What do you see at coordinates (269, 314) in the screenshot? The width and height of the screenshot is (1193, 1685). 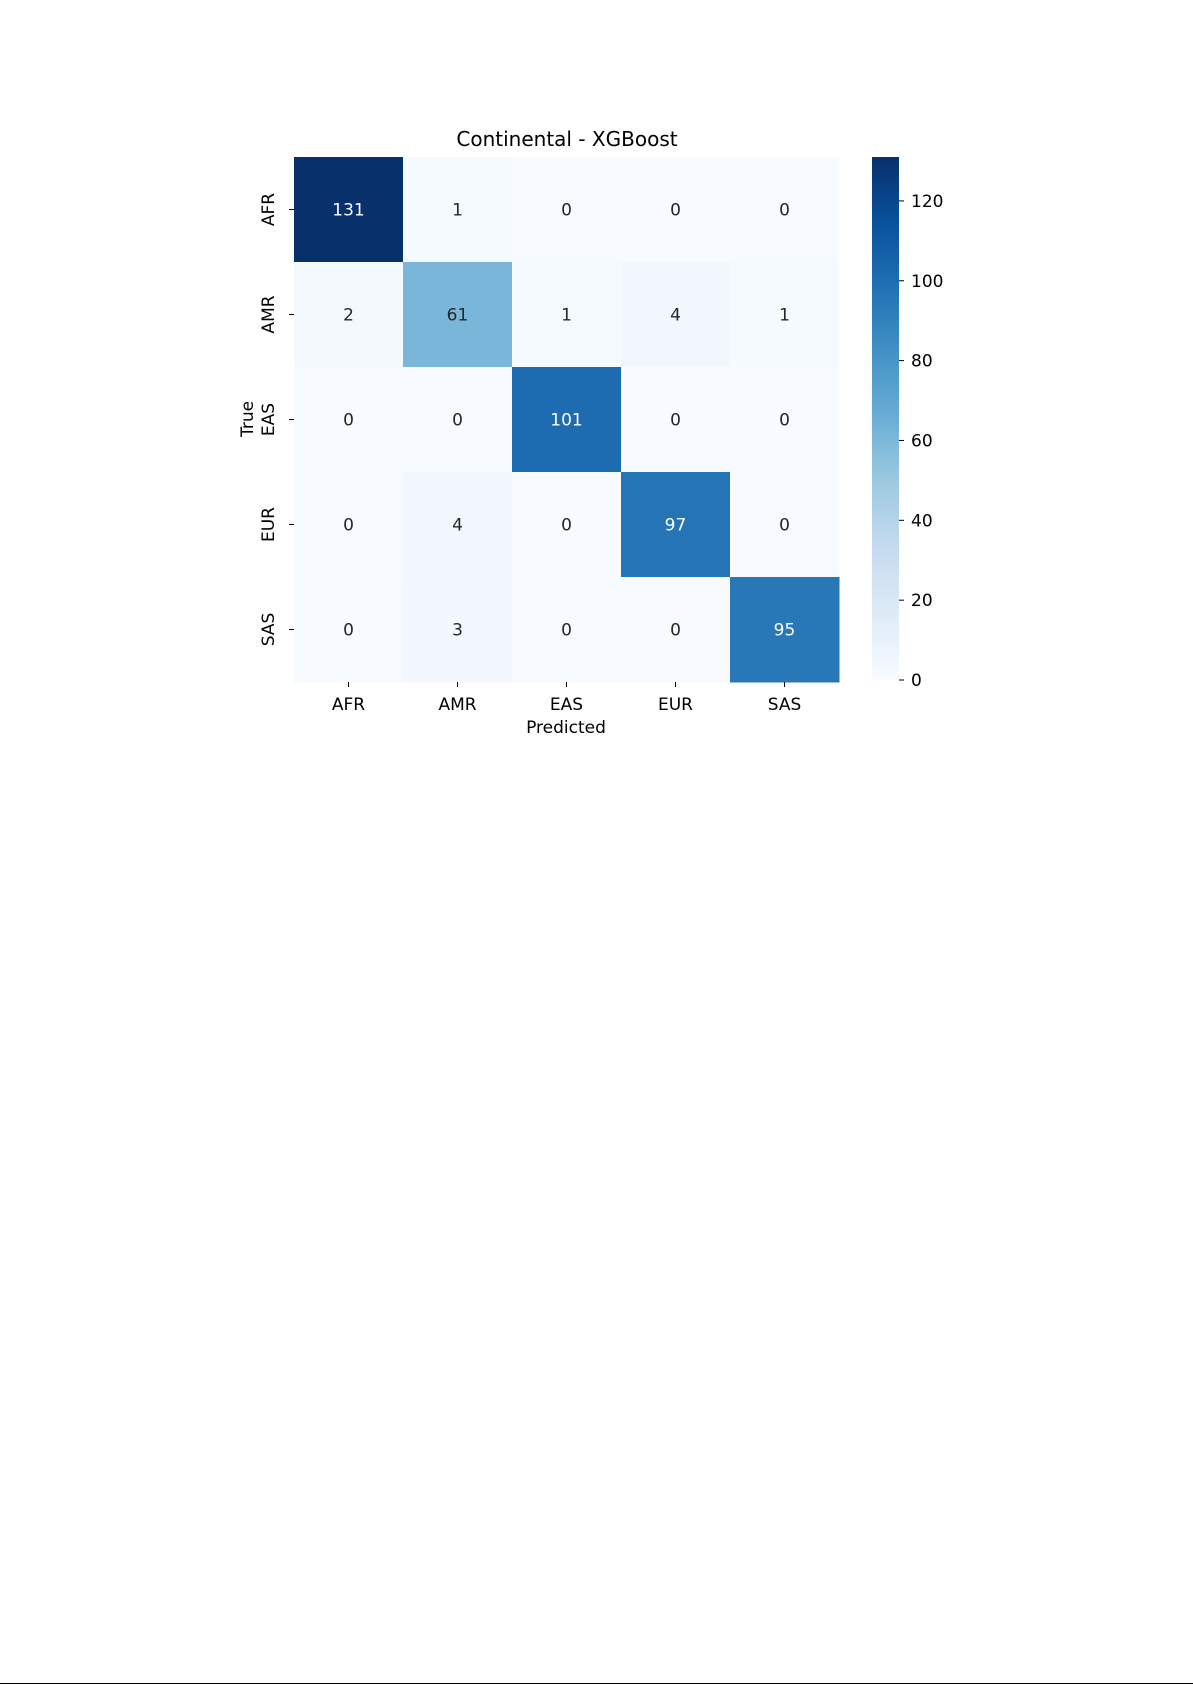 I see `y-tick-label: AMR` at bounding box center [269, 314].